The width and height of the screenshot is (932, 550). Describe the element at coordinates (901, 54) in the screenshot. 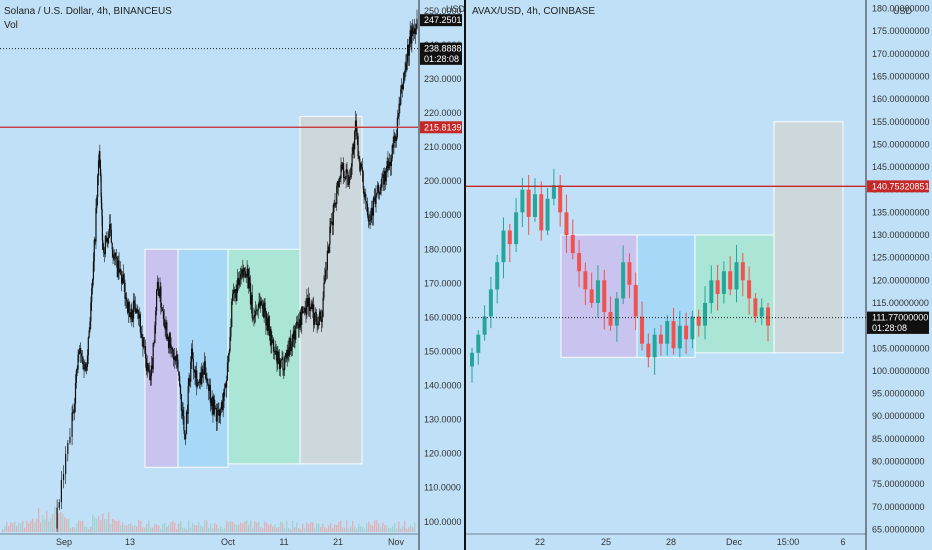

I see `y-tick-label: 170.00000000` at that location.